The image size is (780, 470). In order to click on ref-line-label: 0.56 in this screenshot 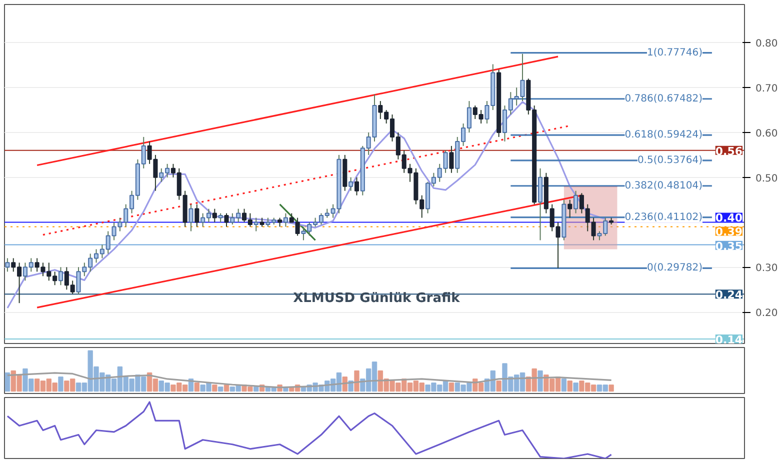, I will do `click(729, 151)`.